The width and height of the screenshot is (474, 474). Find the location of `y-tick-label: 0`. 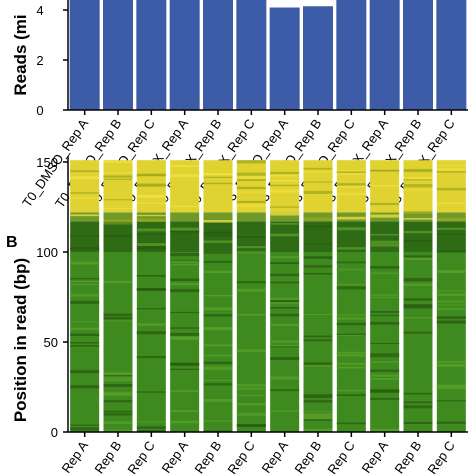

y-tick-label: 0 is located at coordinates (39, 110).